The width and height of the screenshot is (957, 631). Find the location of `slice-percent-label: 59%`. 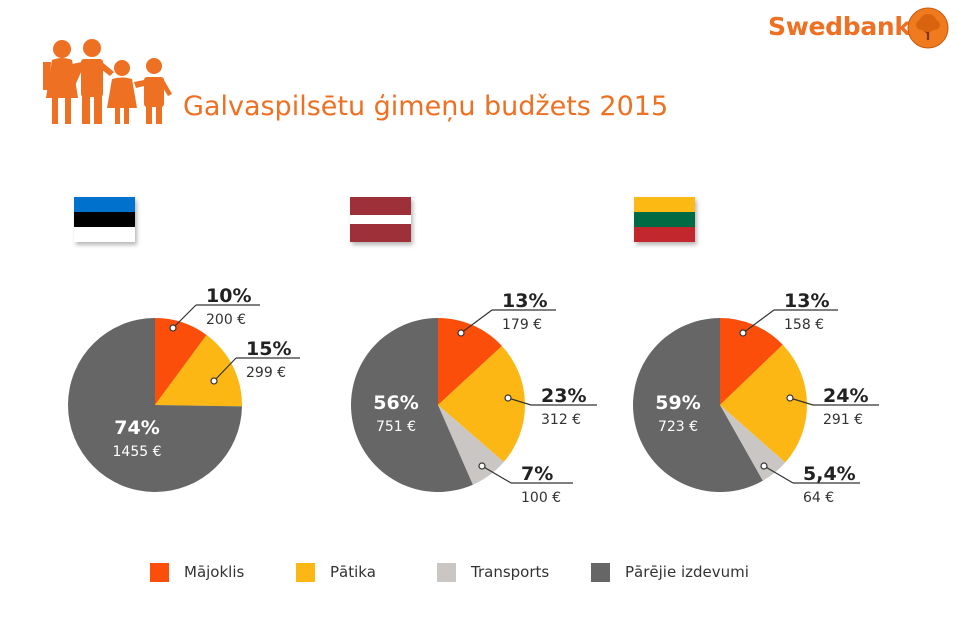

slice-percent-label: 59% is located at coordinates (677, 403).